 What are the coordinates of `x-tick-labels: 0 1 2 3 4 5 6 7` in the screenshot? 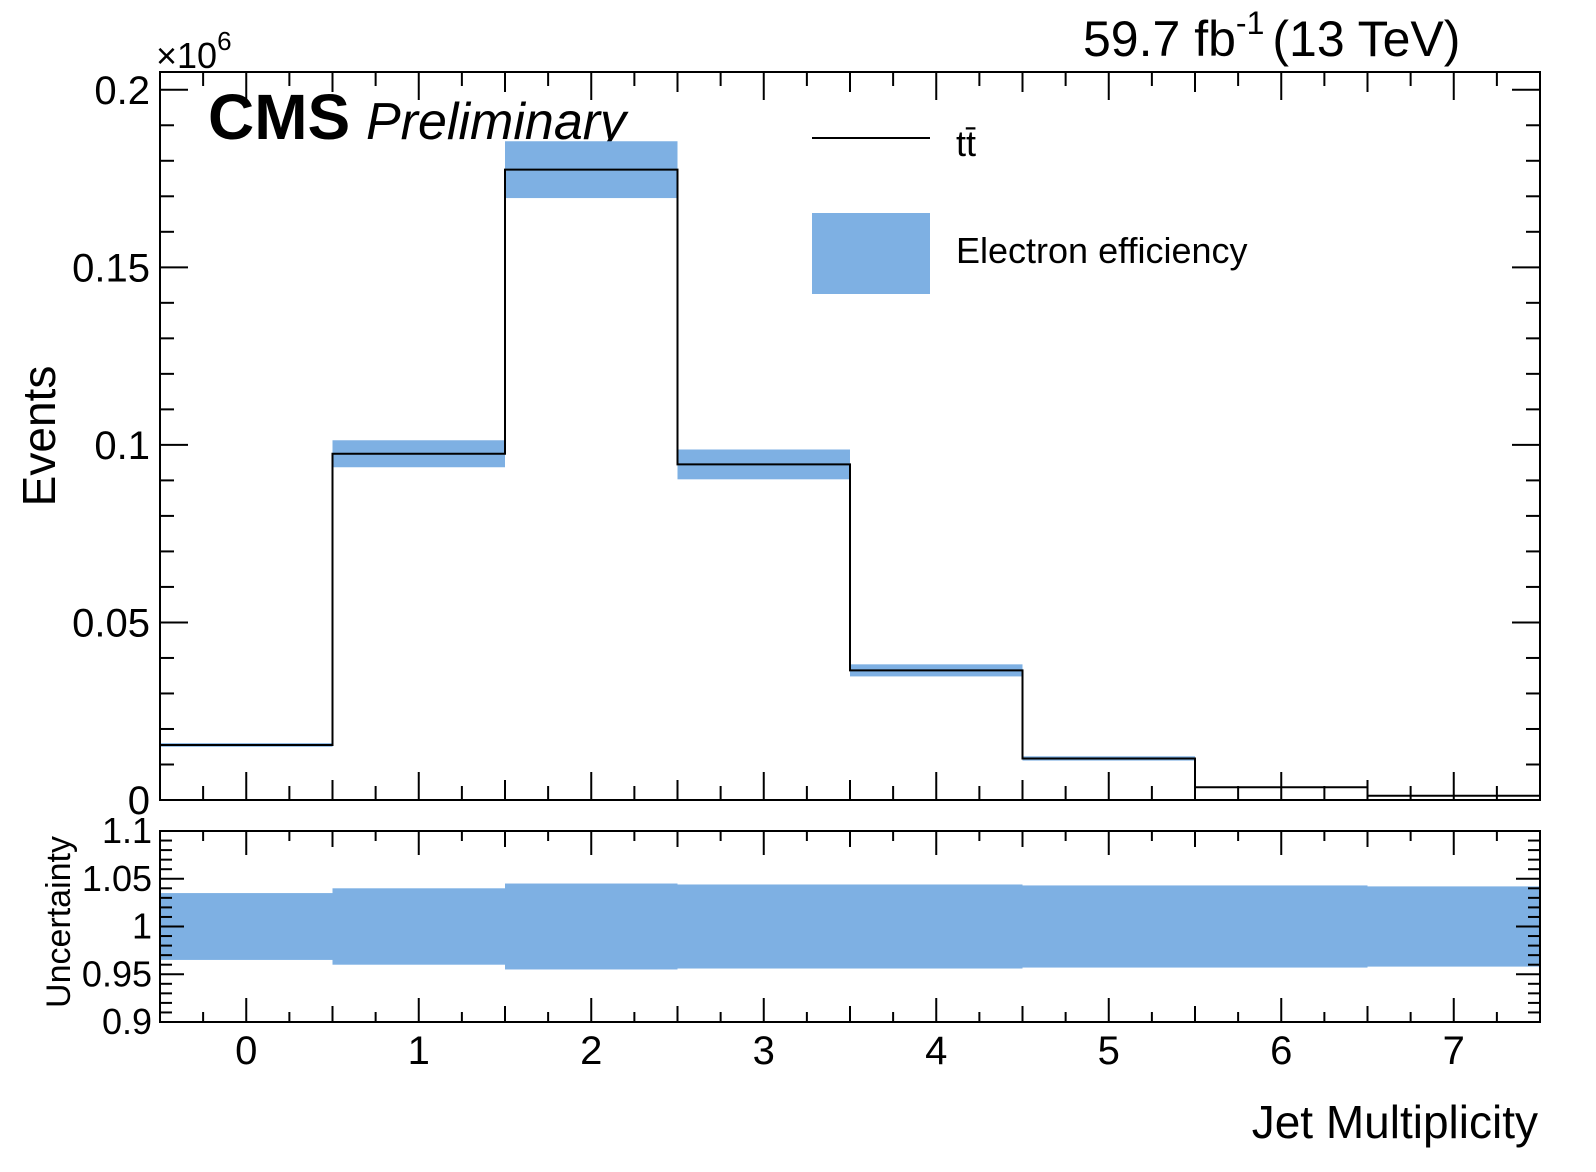 It's located at (850, 1051).